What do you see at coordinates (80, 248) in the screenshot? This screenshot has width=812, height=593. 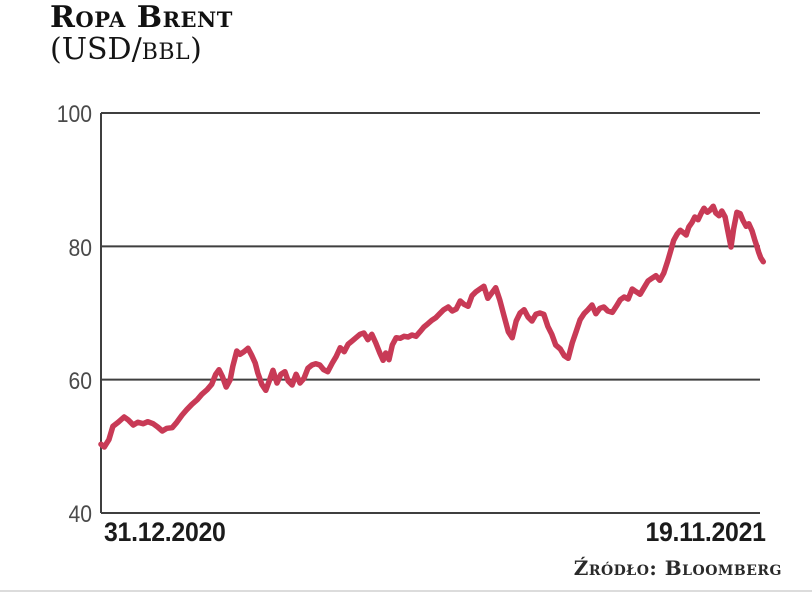 I see `y-axis-label-80: 80` at bounding box center [80, 248].